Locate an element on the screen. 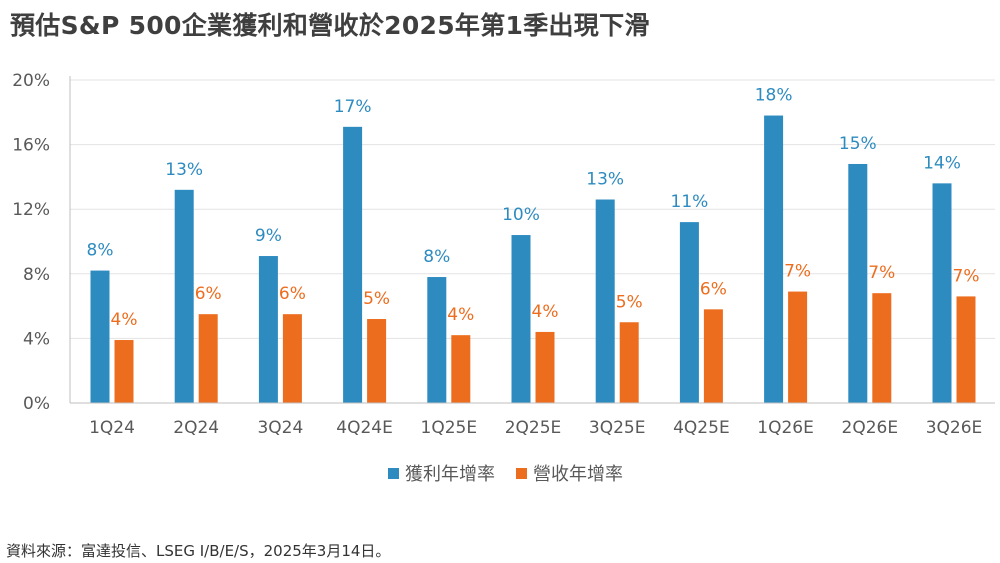  y-axis: 0% 4% 8% 12% 16% 20% is located at coordinates (41, 242).